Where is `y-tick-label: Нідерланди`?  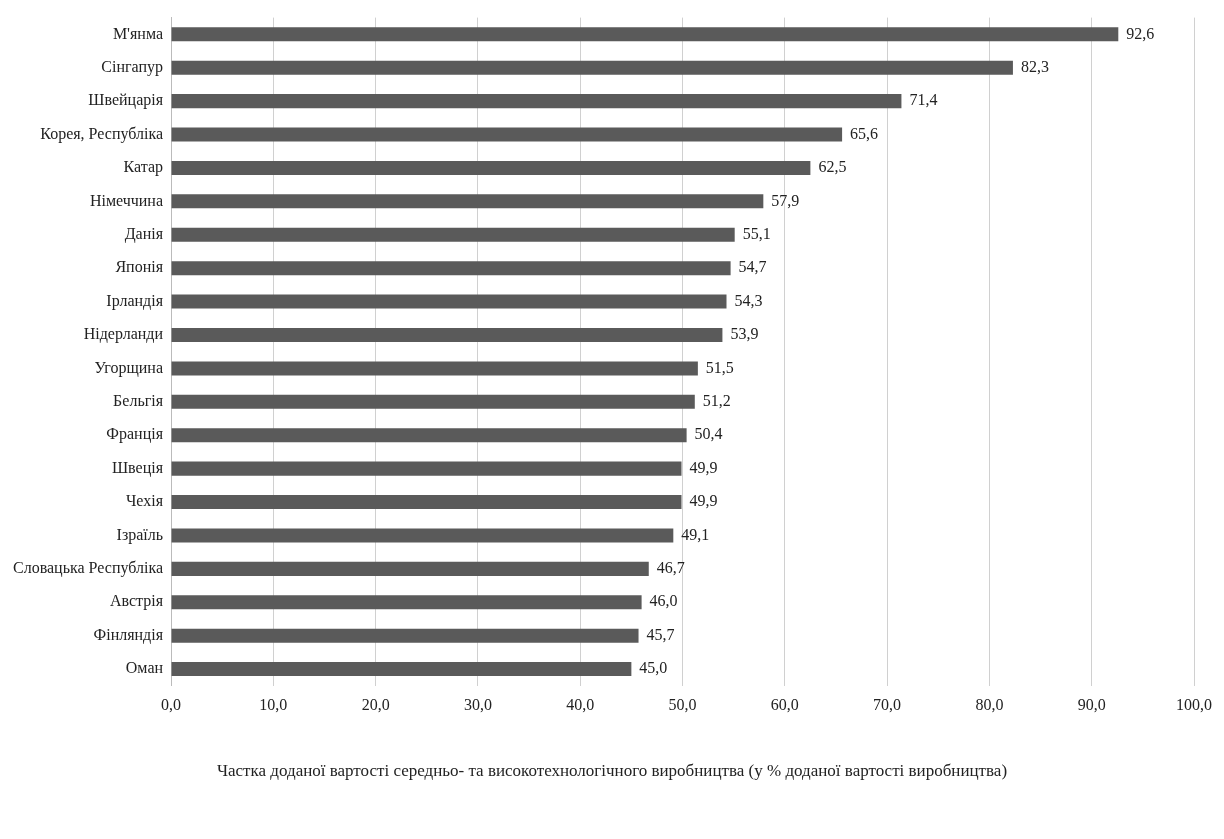 y-tick-label: Нідерланди is located at coordinates (123, 334).